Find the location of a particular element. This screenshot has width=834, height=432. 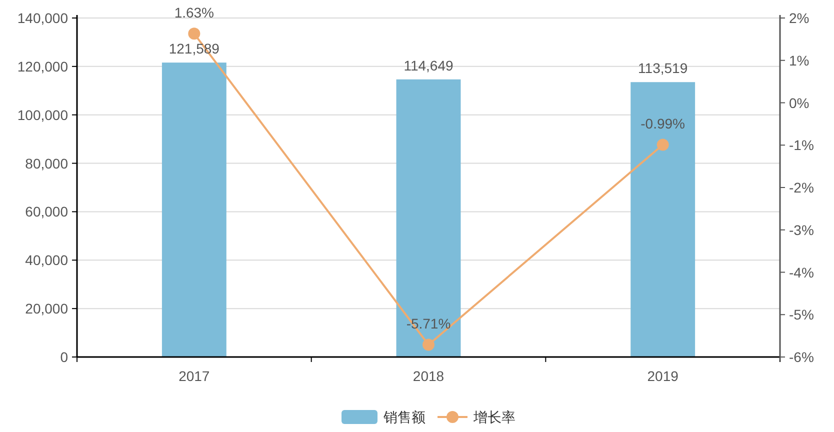

y2-tick-label: -6% is located at coordinates (801, 357).